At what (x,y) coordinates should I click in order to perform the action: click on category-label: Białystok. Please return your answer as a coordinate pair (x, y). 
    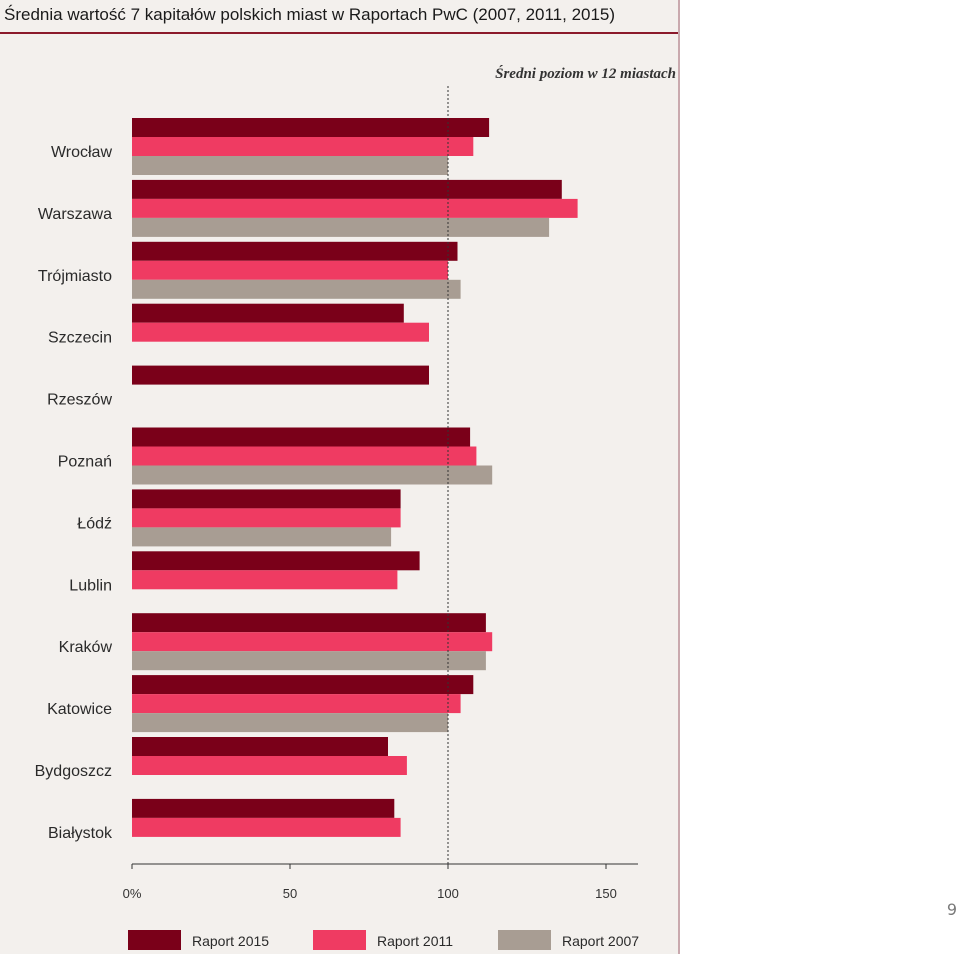
    Looking at the image, I should click on (80, 833).